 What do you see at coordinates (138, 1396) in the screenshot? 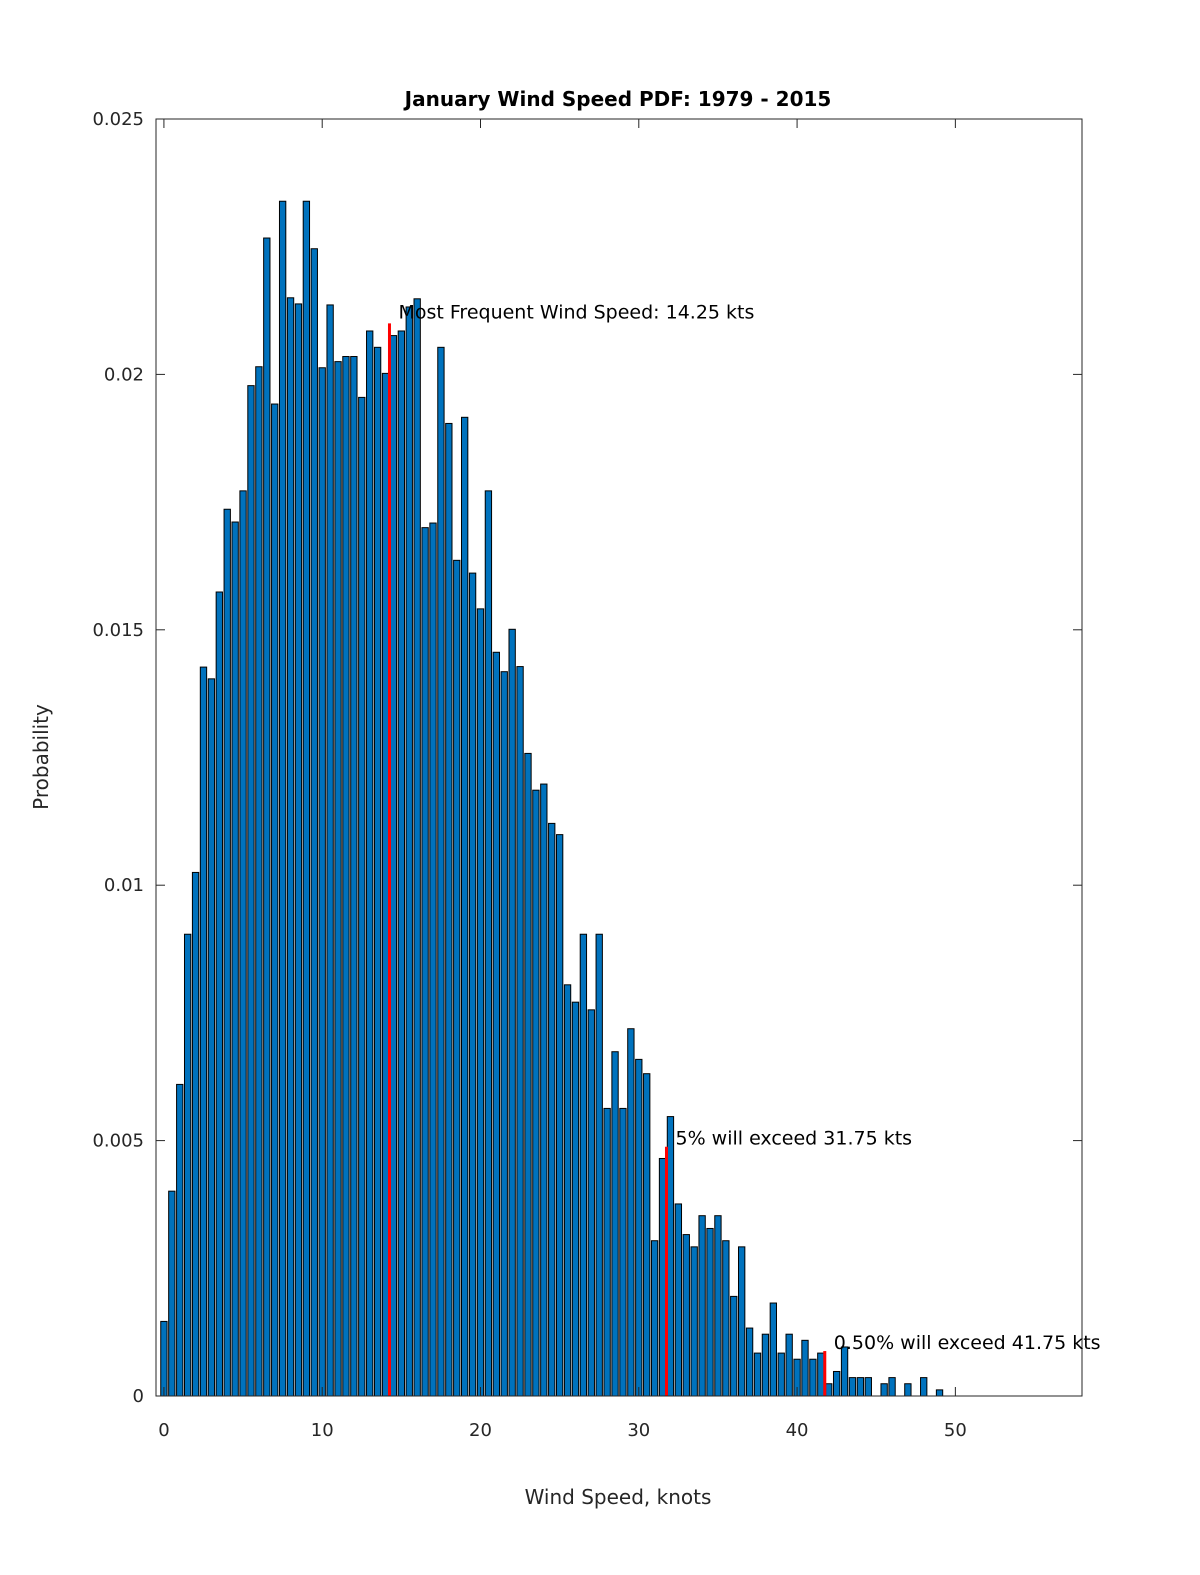
I see `y-tick-label: 0` at bounding box center [138, 1396].